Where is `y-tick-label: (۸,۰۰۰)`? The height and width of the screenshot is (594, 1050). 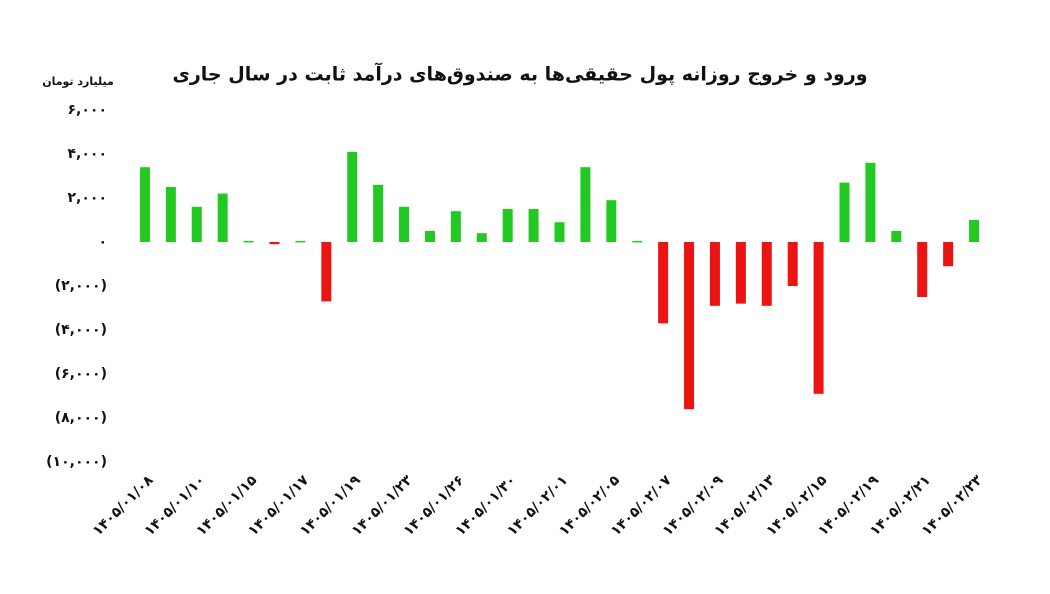 y-tick-label: (۸,۰۰۰) is located at coordinates (81, 418).